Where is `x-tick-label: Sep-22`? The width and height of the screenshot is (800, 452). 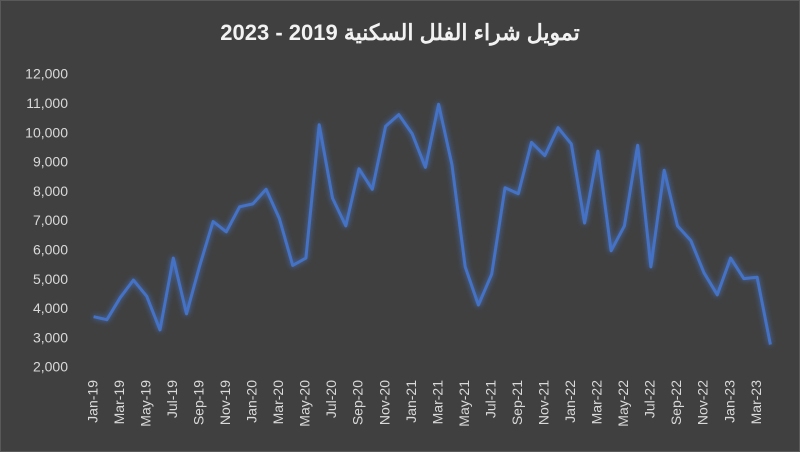
x-tick-label: Sep-22 is located at coordinates (676, 402).